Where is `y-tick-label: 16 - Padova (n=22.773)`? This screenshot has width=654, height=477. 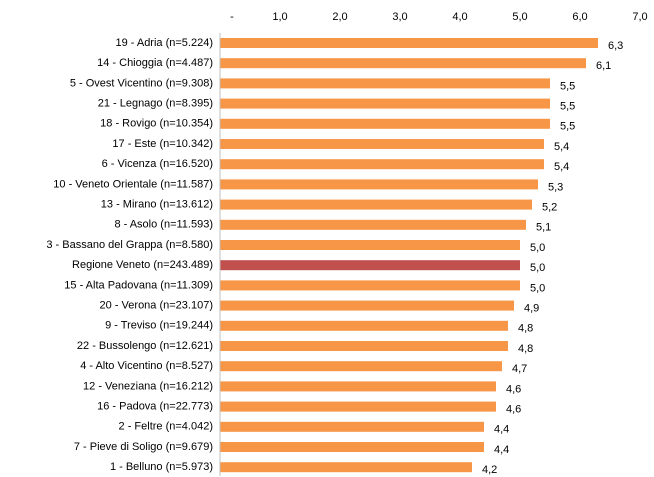
y-tick-label: 16 - Padova (n=22.773) is located at coordinates (155, 407).